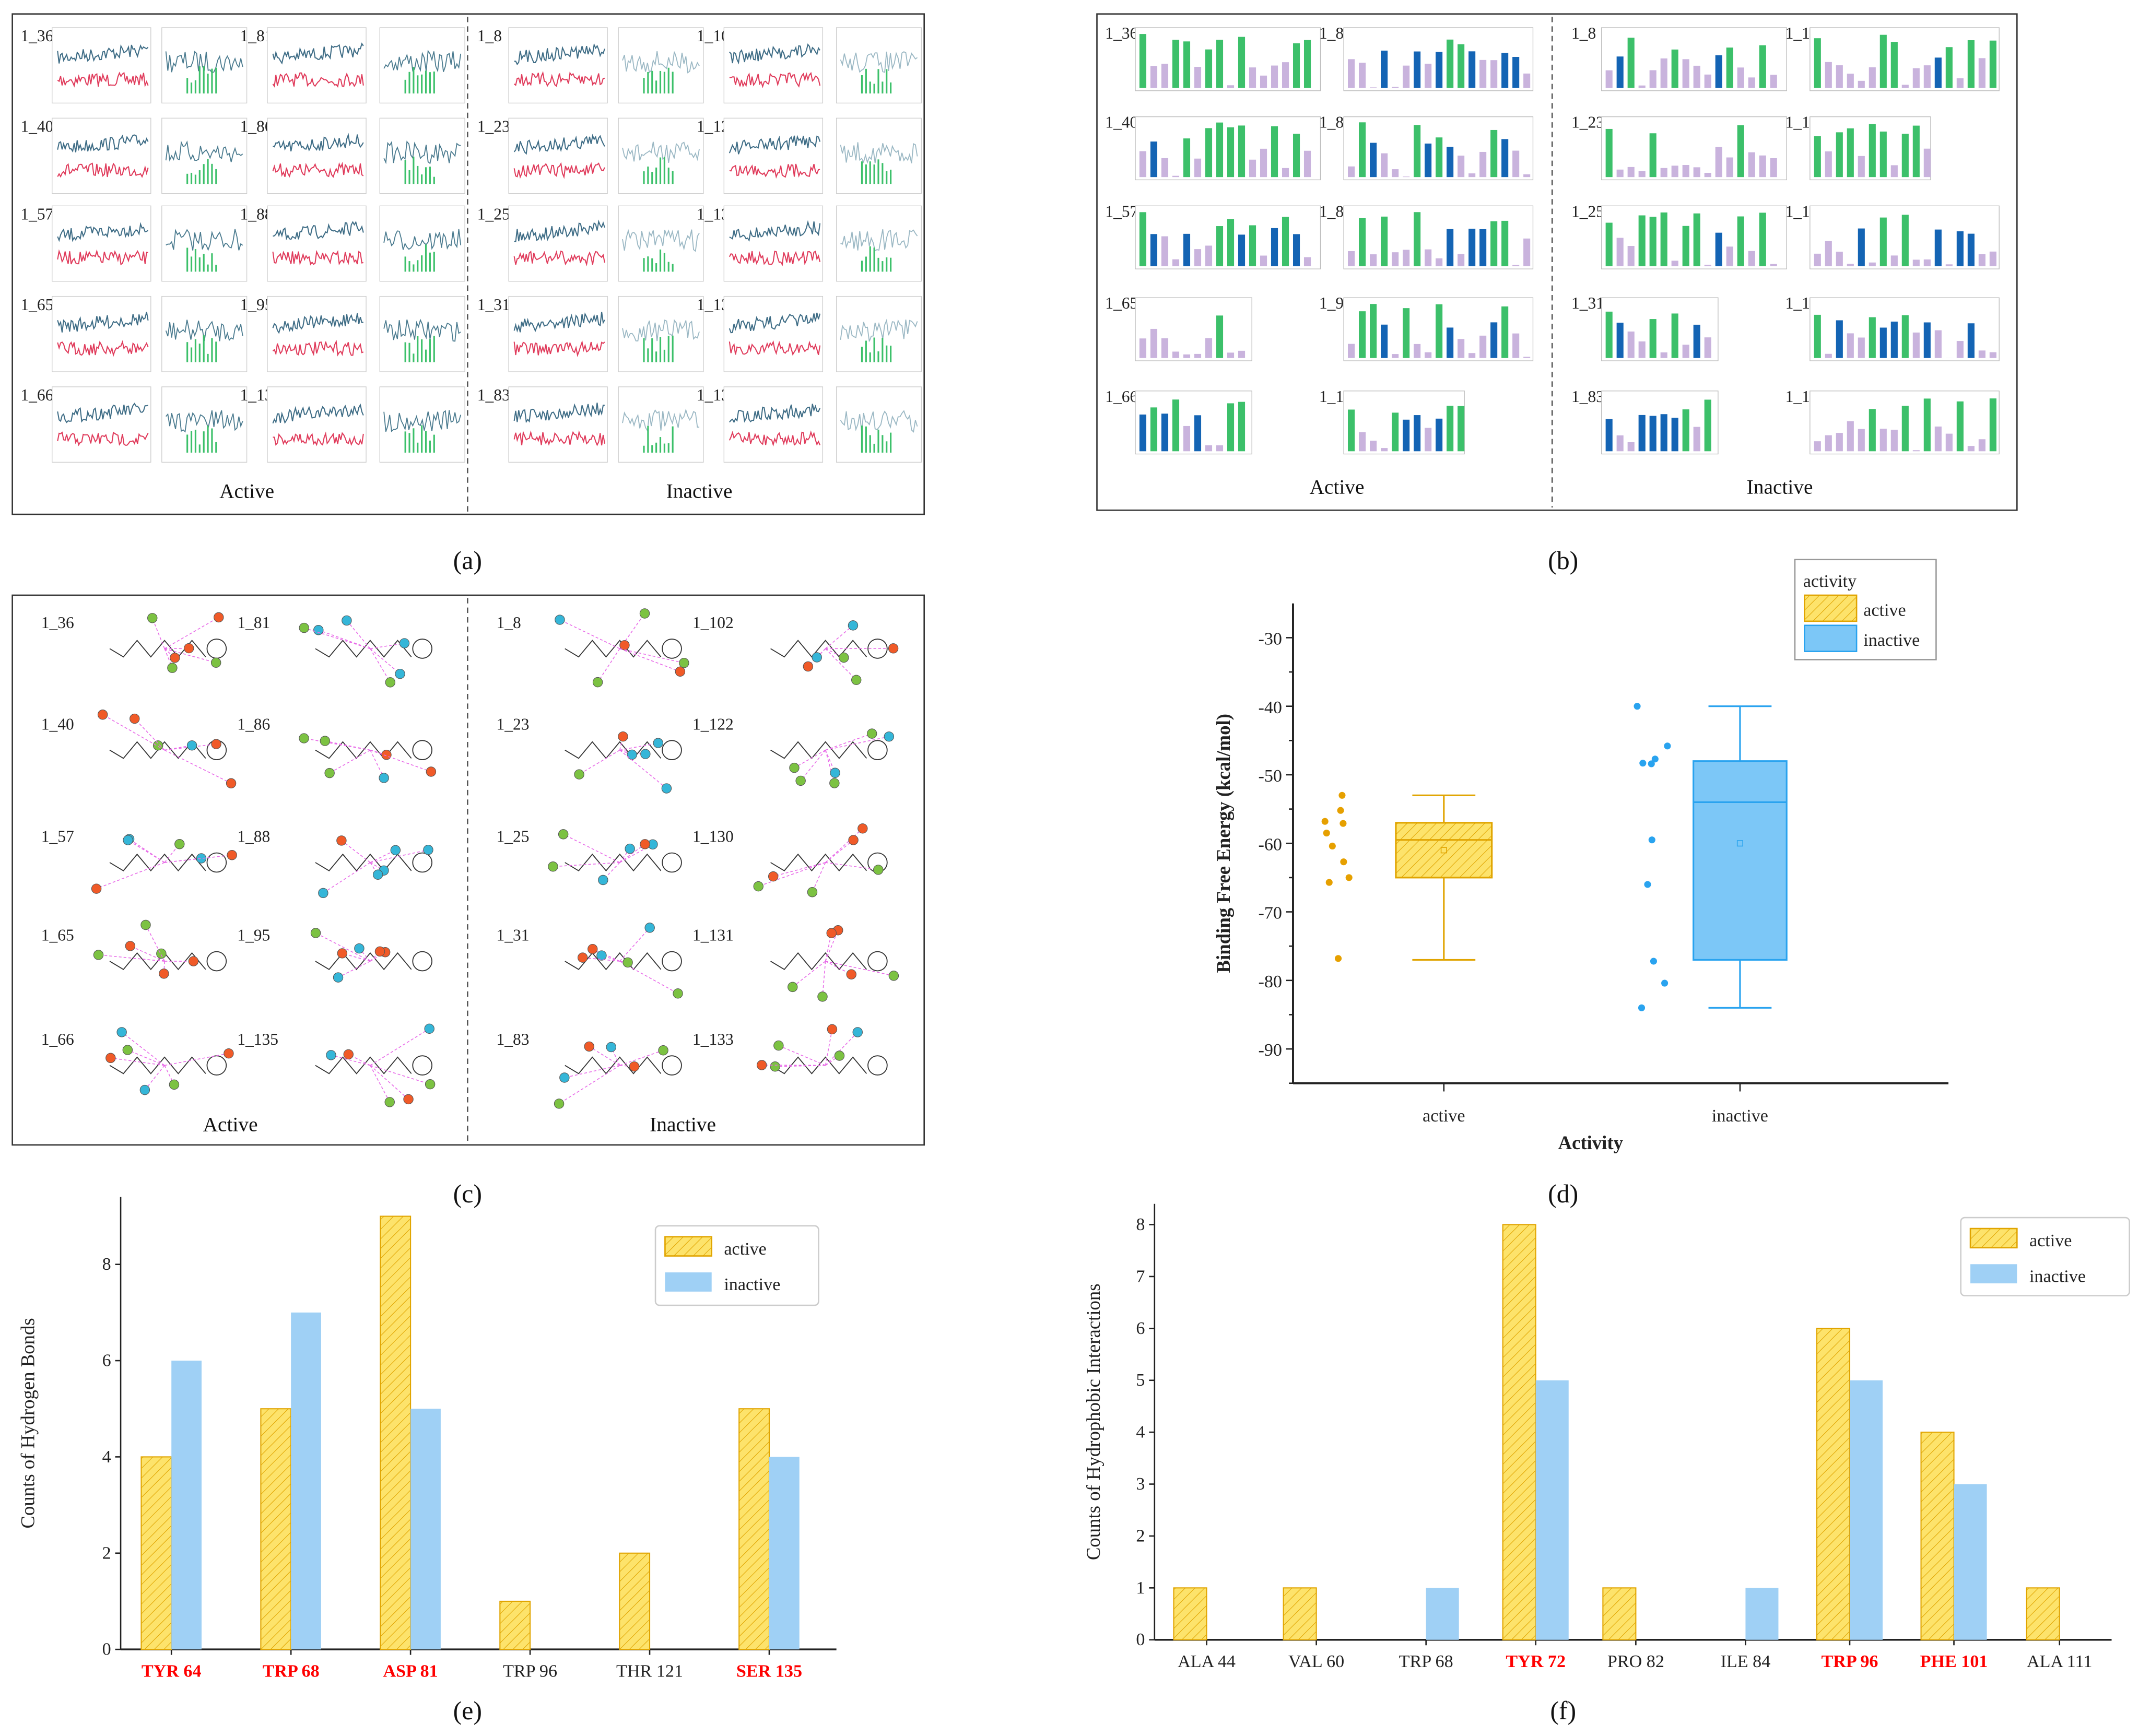  I want to click on bar-inactive, so click(1866, 1510).